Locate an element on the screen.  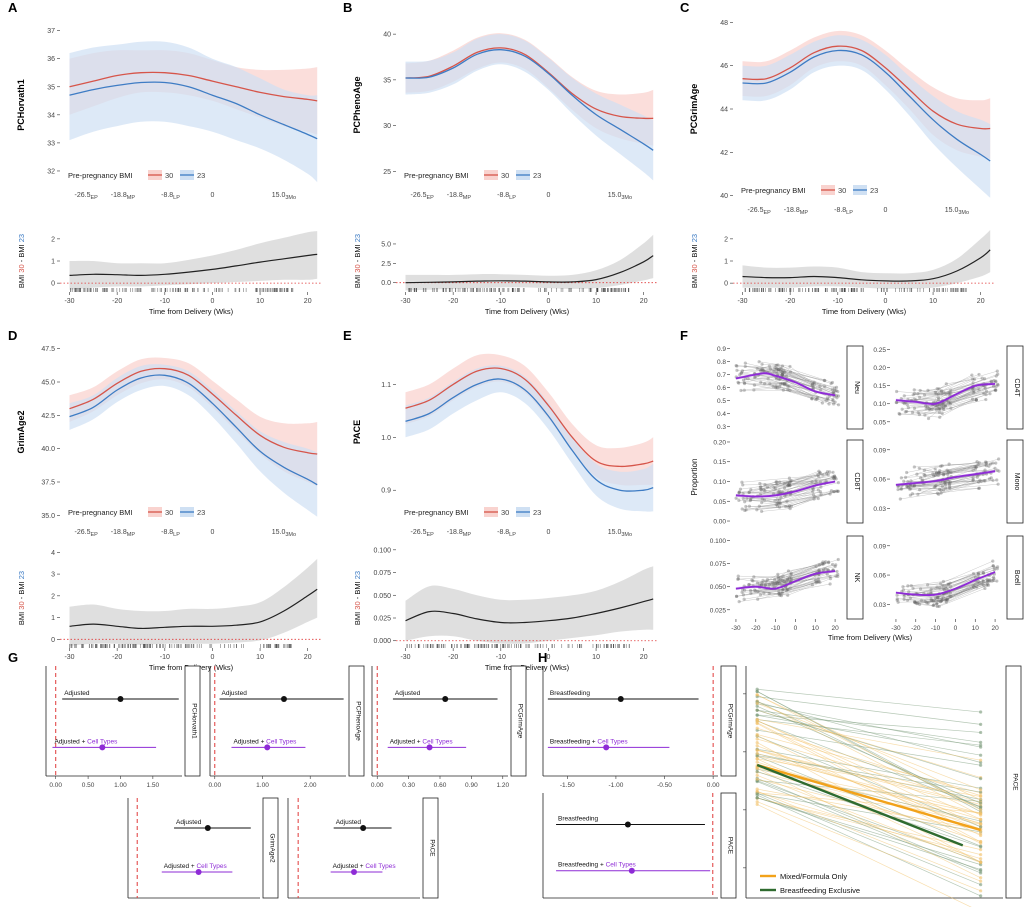
row-label: Breastfeeding is located at coordinates (578, 819).